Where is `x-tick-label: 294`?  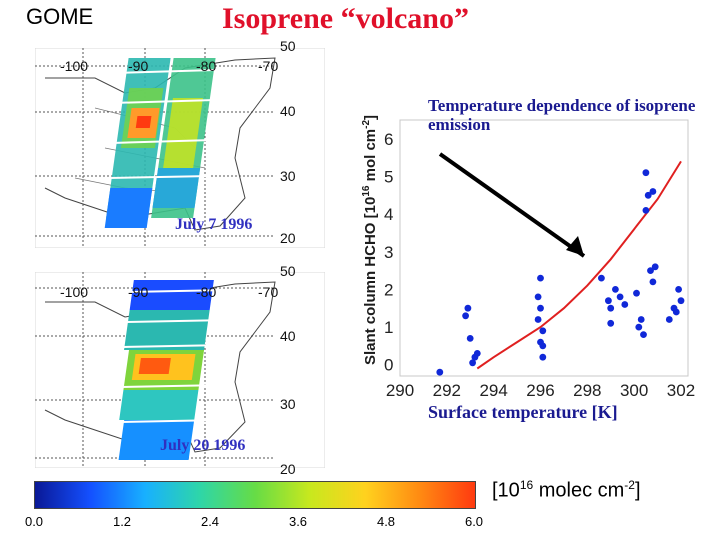 x-tick-label: 294 is located at coordinates (493, 390).